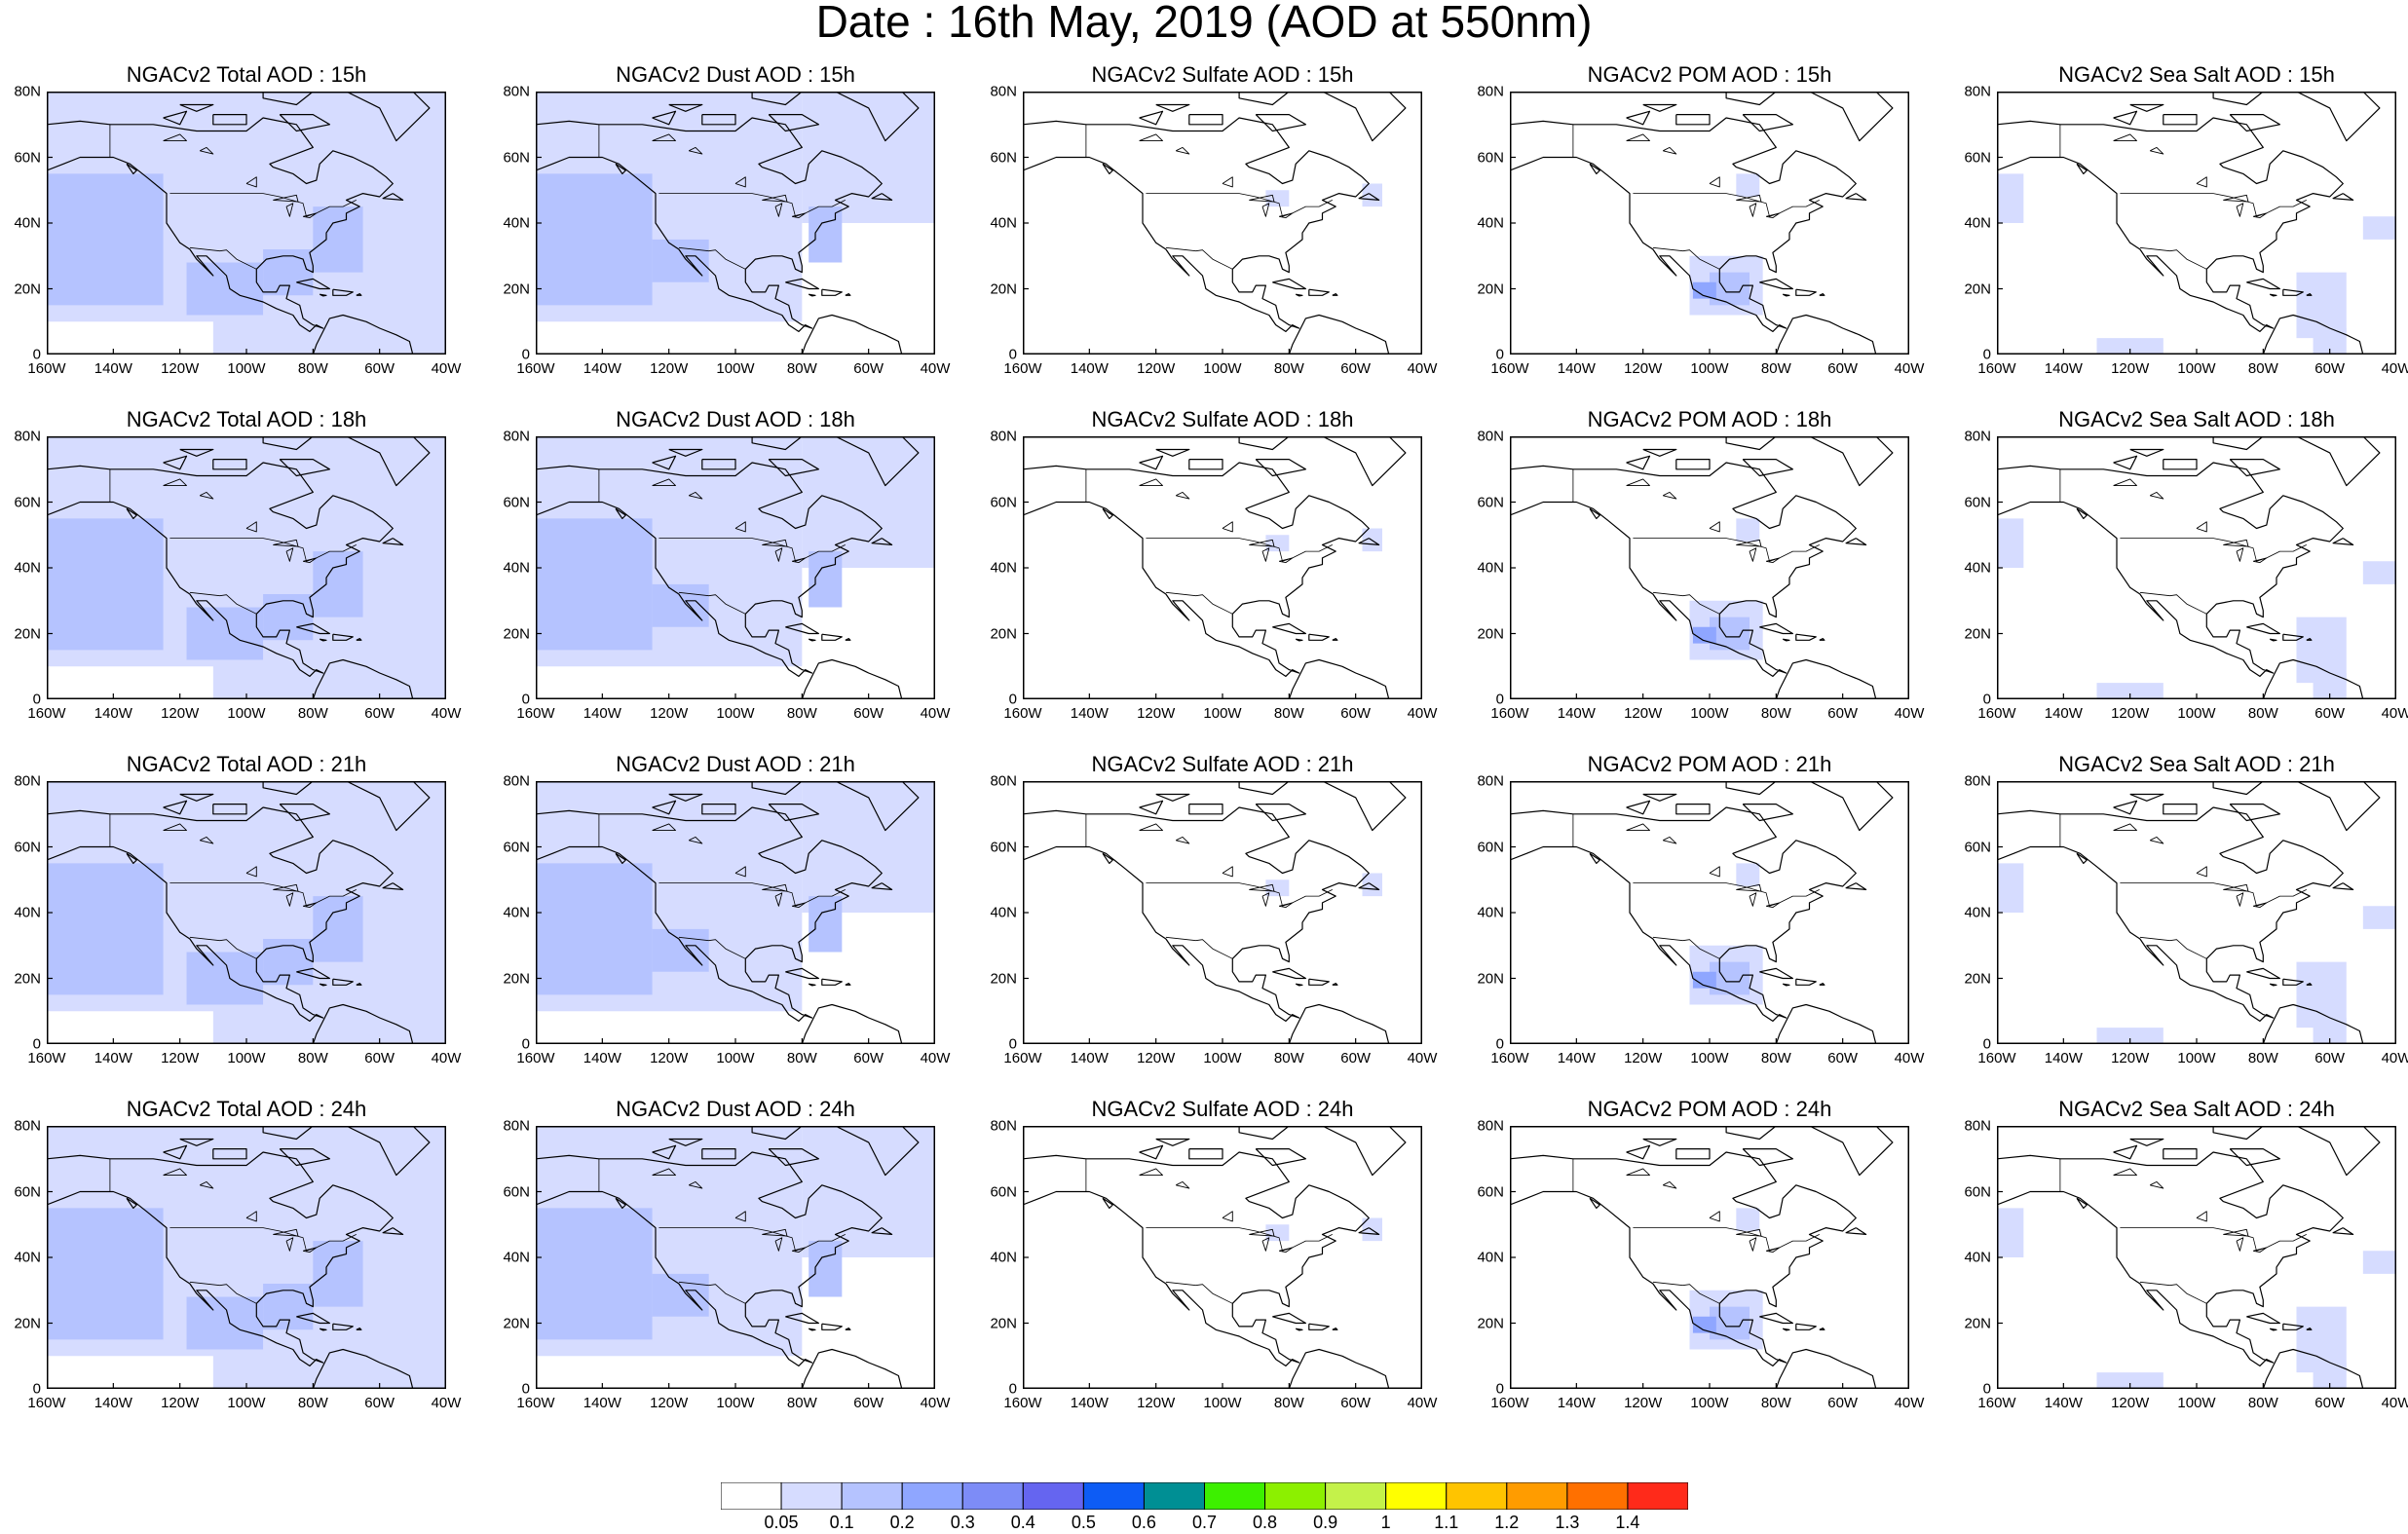  Describe the element at coordinates (1446, 1522) in the screenshot. I see `colorbar-tick-label: 1.1` at that location.